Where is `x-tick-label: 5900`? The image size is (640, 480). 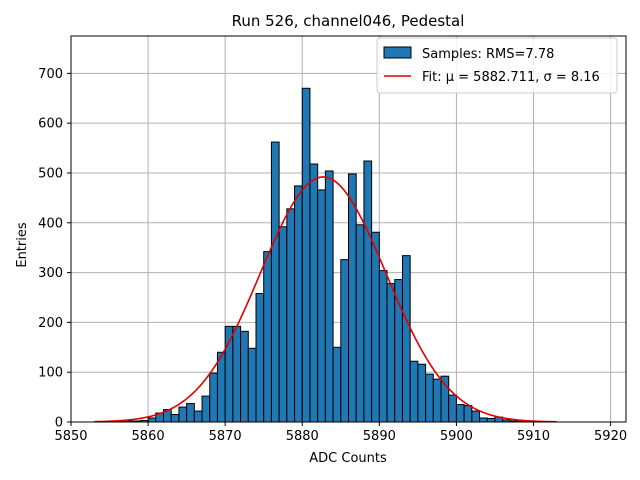
x-tick-label: 5900 is located at coordinates (456, 436).